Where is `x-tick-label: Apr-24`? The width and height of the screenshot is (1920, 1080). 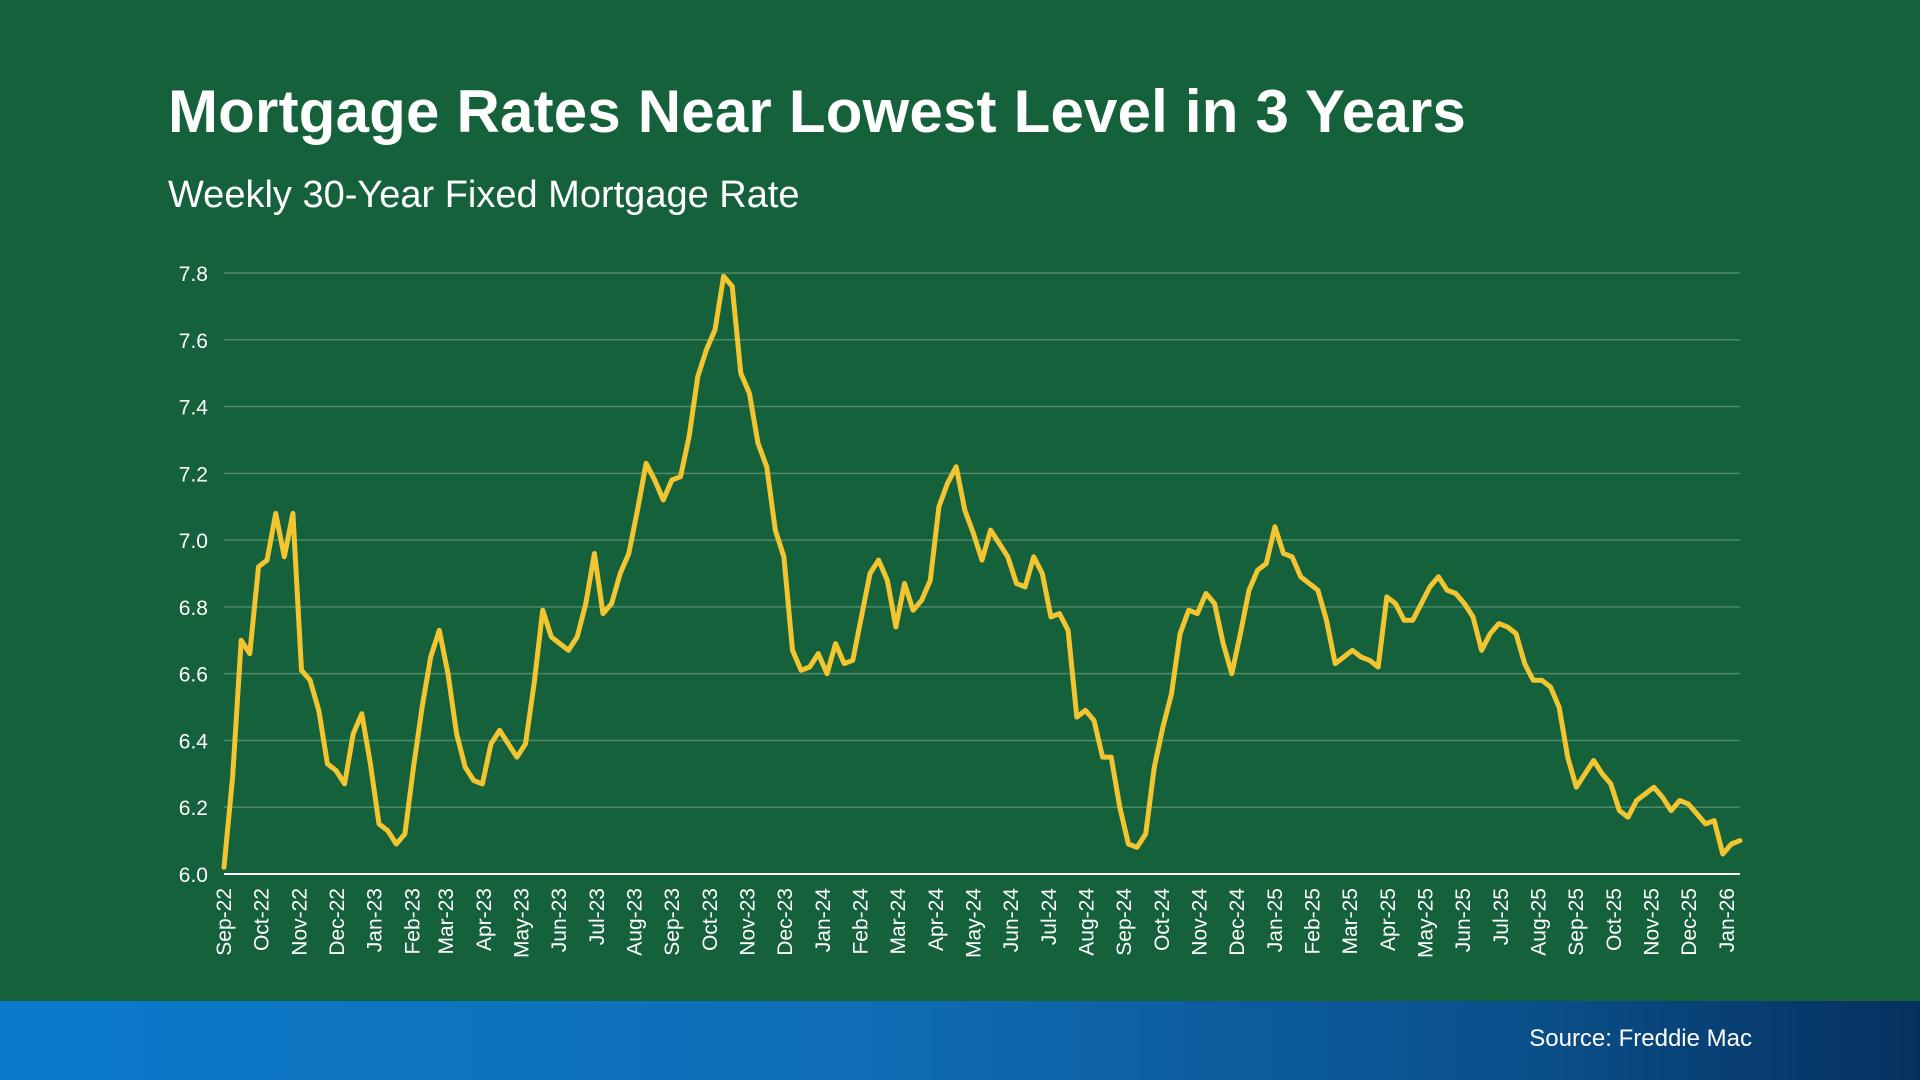 x-tick-label: Apr-24 is located at coordinates (936, 919).